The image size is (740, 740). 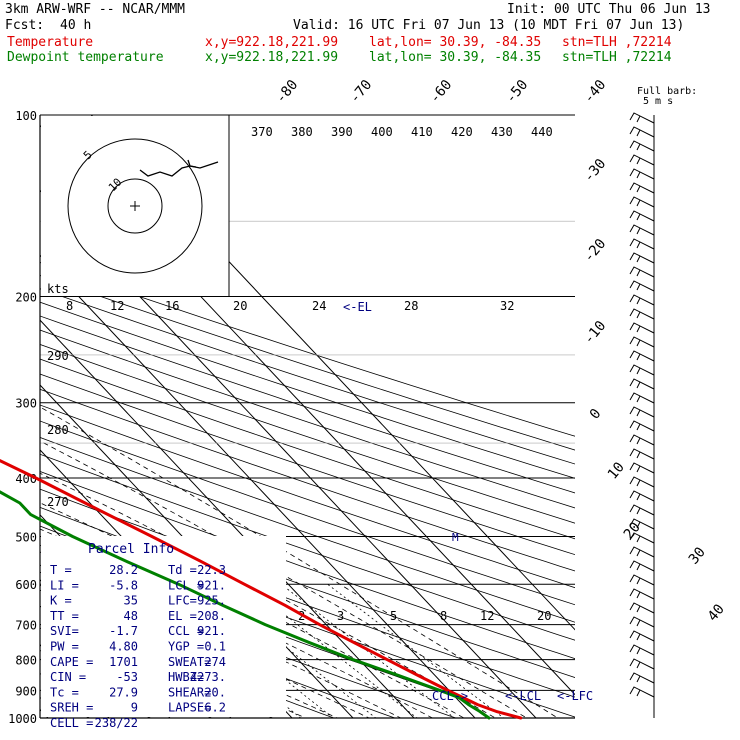 What do you see at coordinates (26, 691) in the screenshot?
I see `pressure-tick-label: 900` at bounding box center [26, 691].